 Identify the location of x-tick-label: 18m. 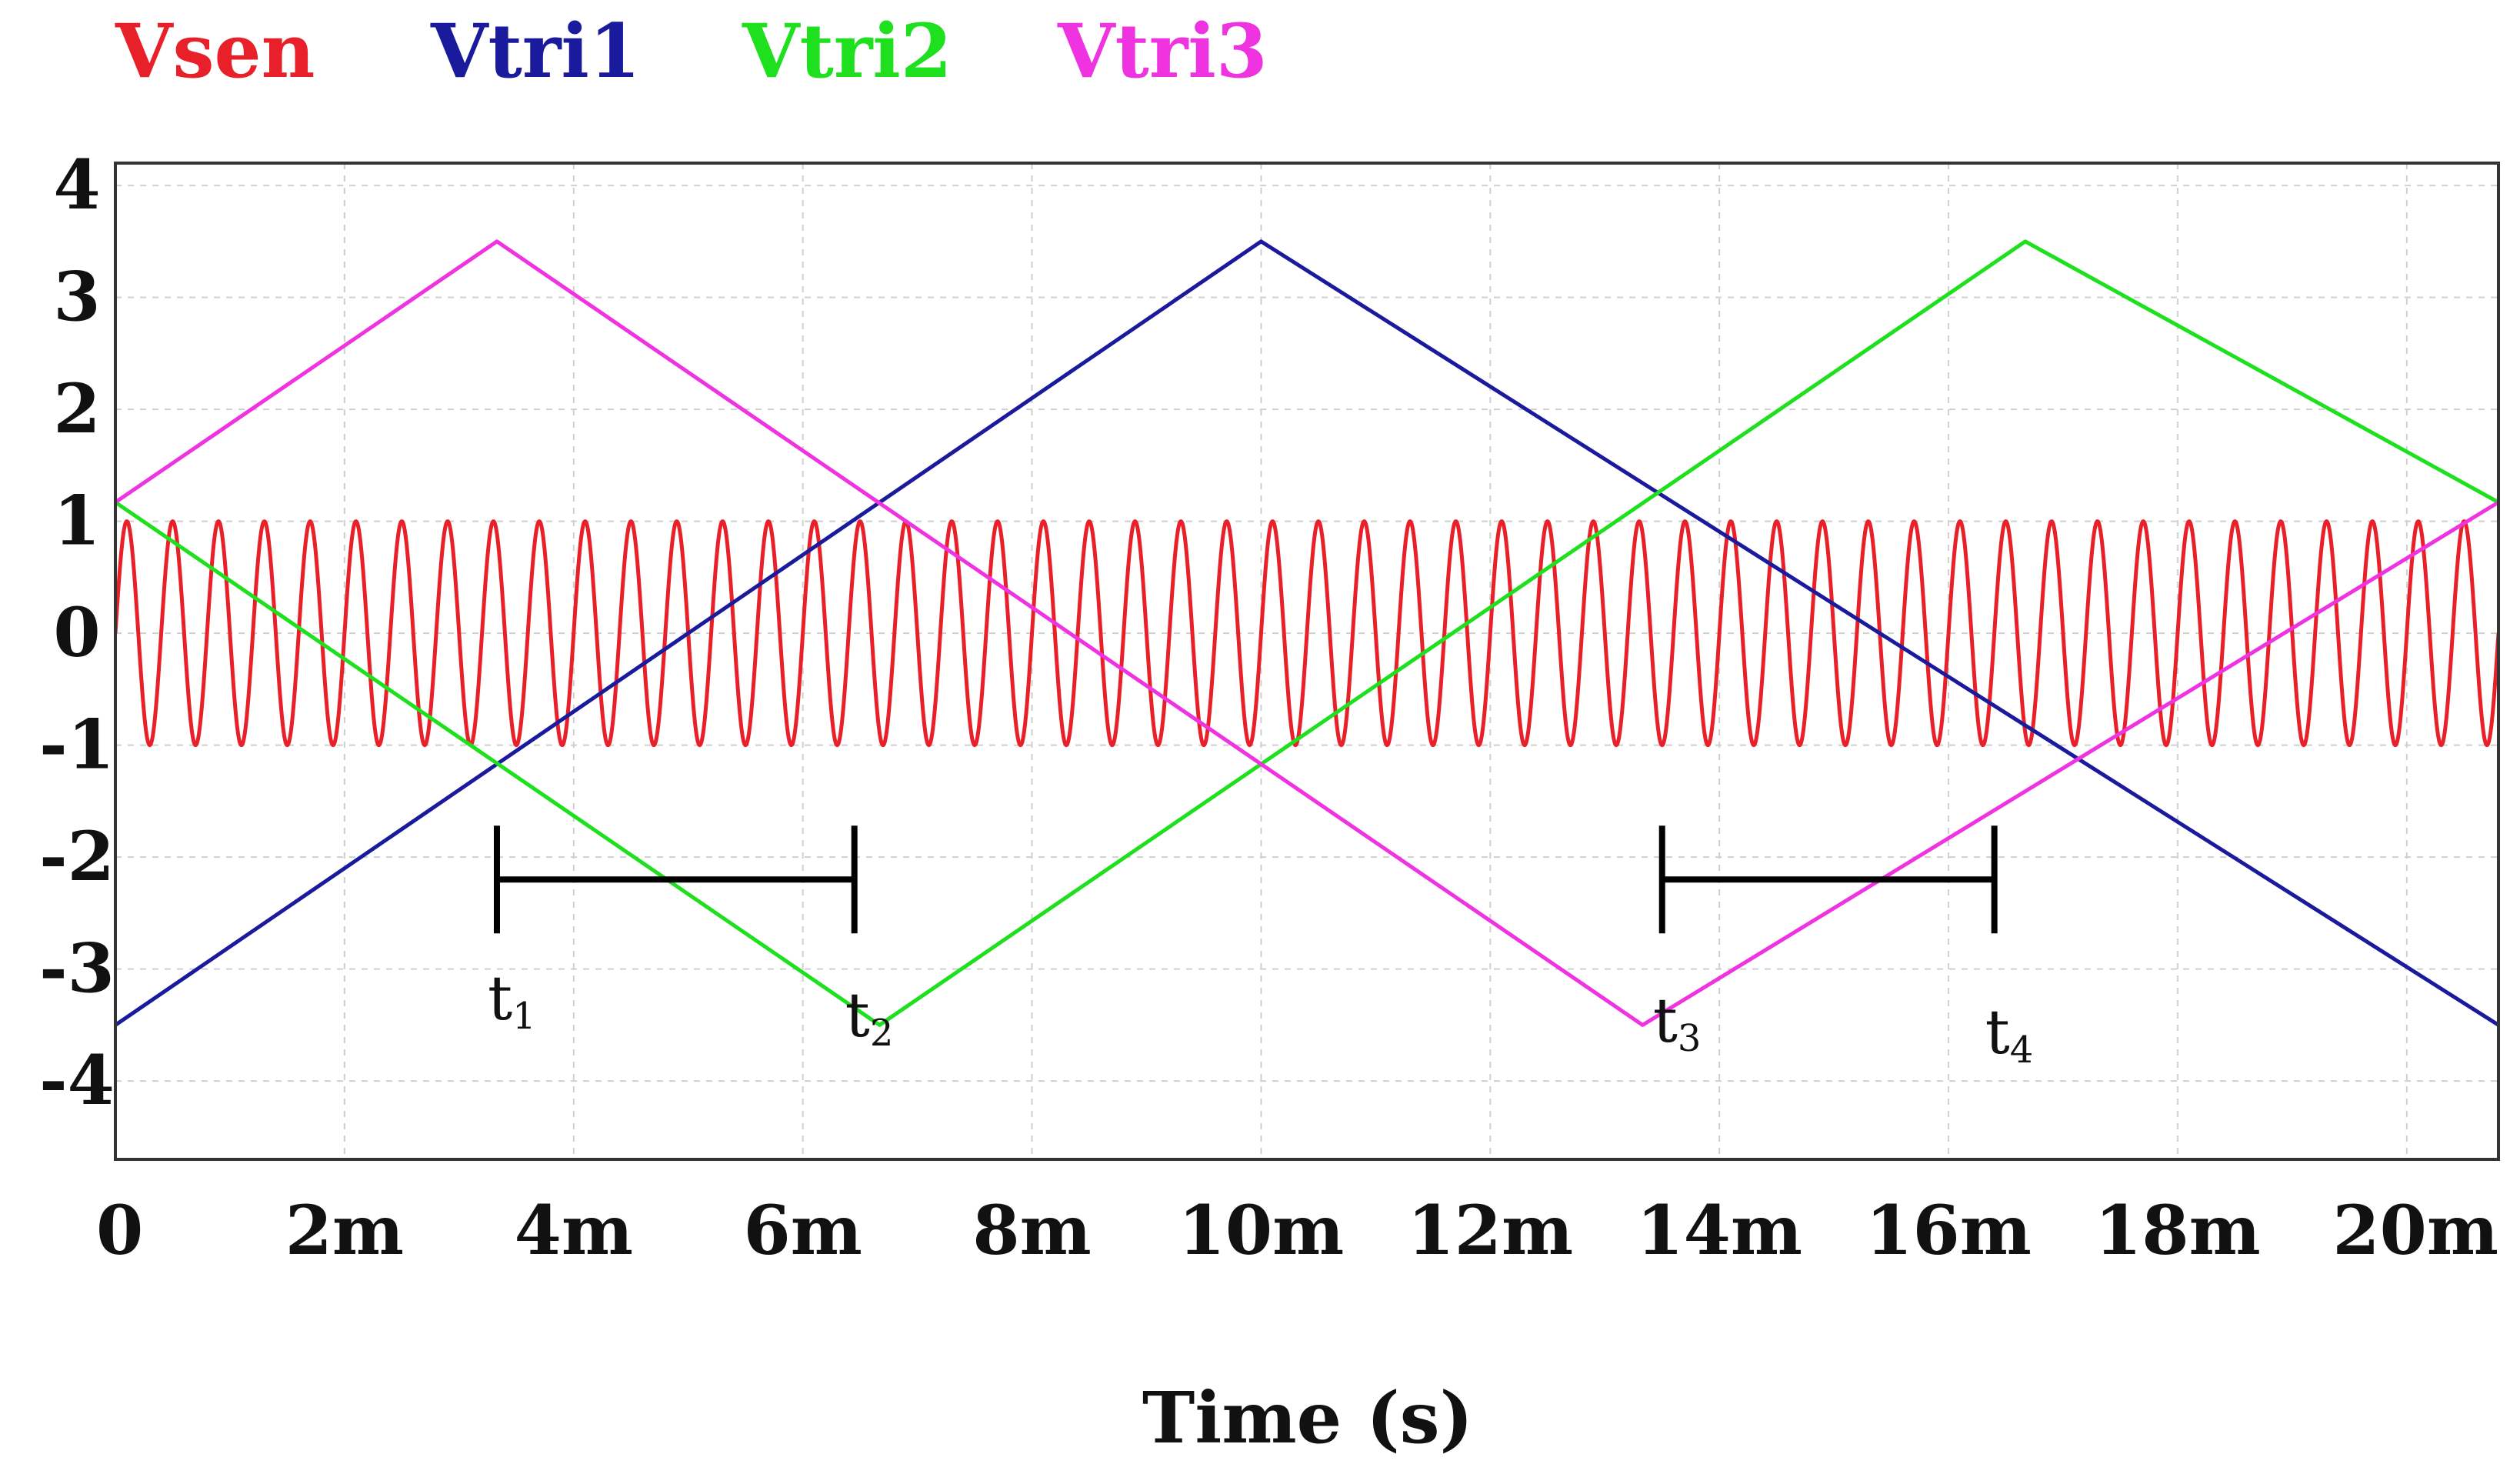
(2178, 1230).